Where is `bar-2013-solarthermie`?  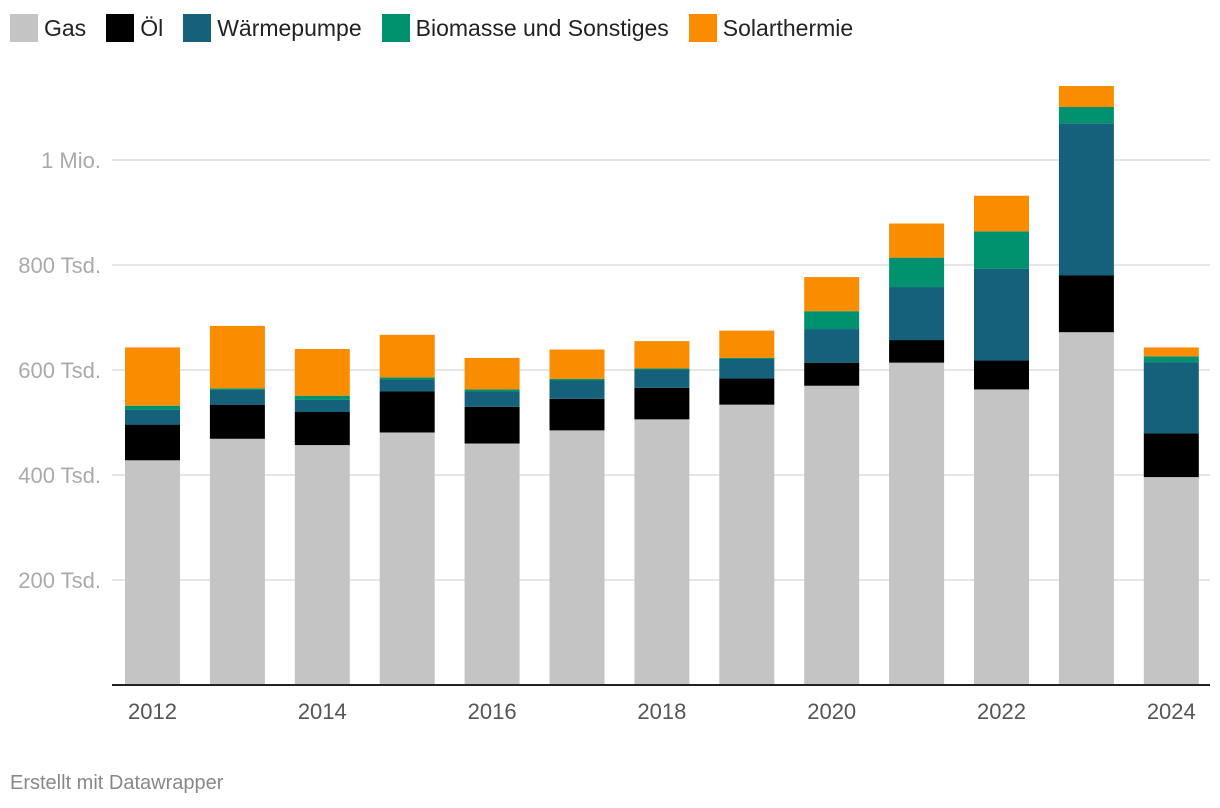 bar-2013-solarthermie is located at coordinates (237, 357).